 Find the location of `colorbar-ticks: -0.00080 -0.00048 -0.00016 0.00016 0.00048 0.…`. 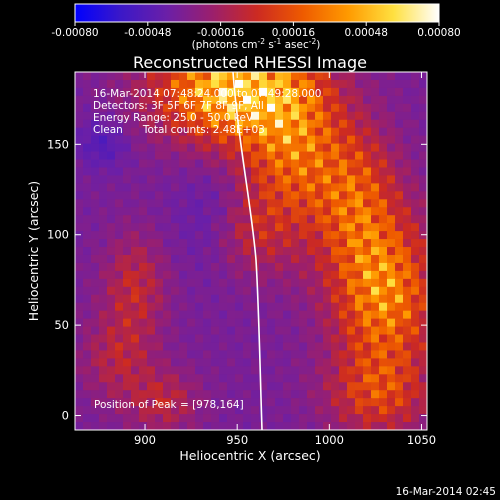

colorbar-ticks: -0.00080 -0.00048 -0.00016 0.00016 0.00048 0.… is located at coordinates (256, 30).